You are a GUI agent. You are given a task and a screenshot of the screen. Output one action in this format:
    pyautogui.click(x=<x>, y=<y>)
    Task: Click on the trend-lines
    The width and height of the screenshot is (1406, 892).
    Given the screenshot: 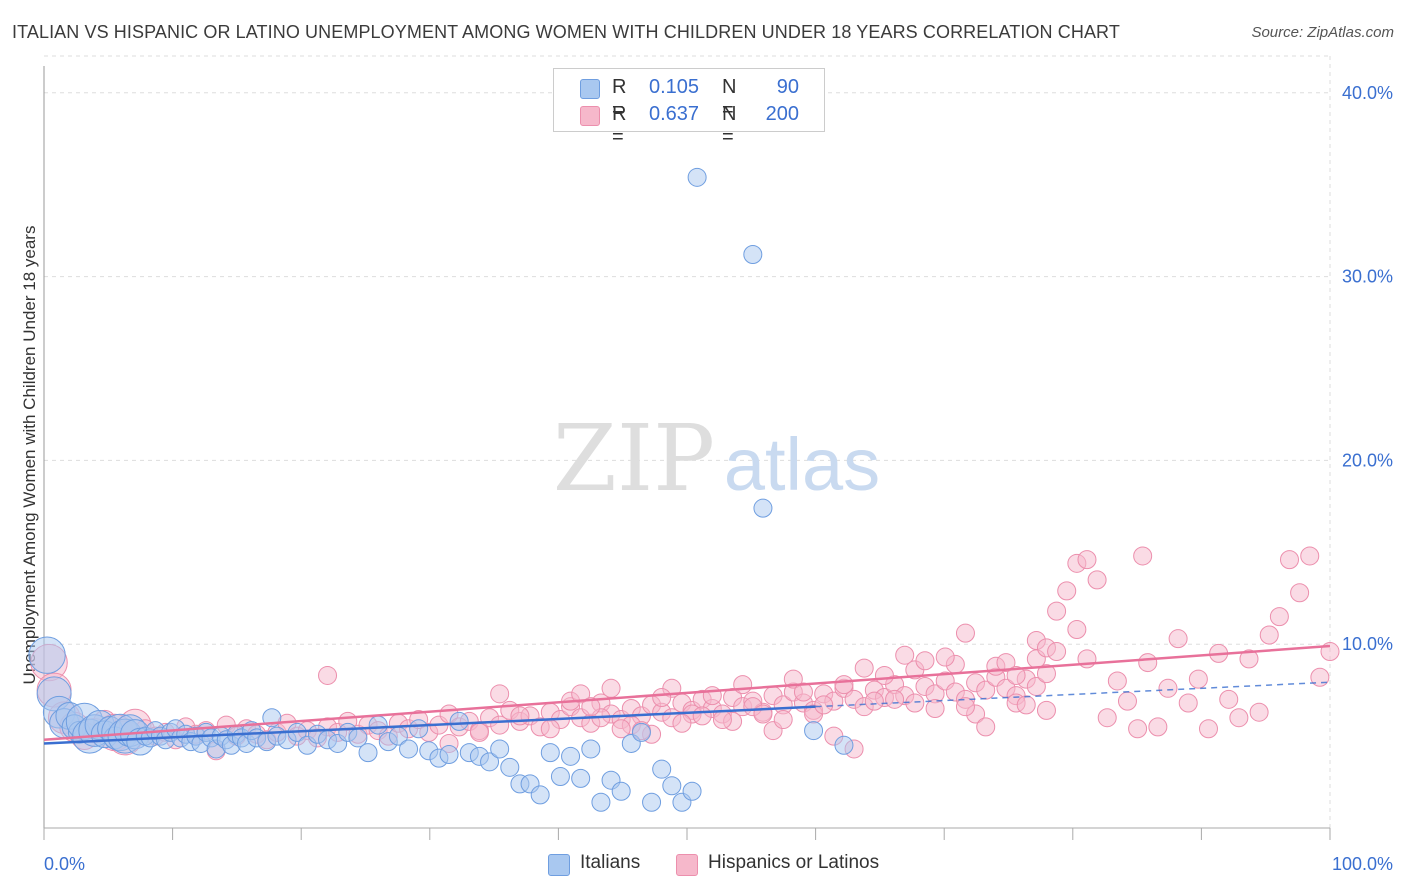 What is the action you would take?
    pyautogui.click(x=687, y=694)
    